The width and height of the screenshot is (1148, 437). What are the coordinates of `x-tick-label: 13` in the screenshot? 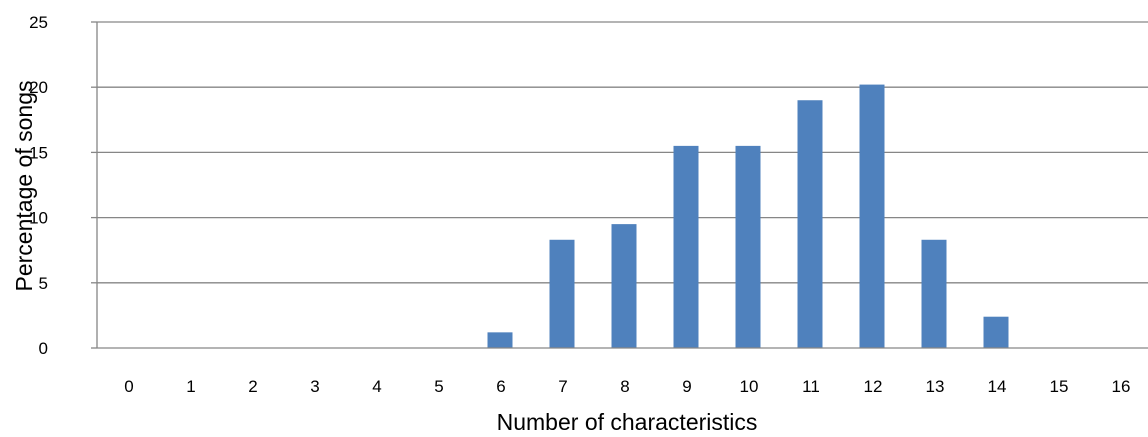 It's located at (935, 386).